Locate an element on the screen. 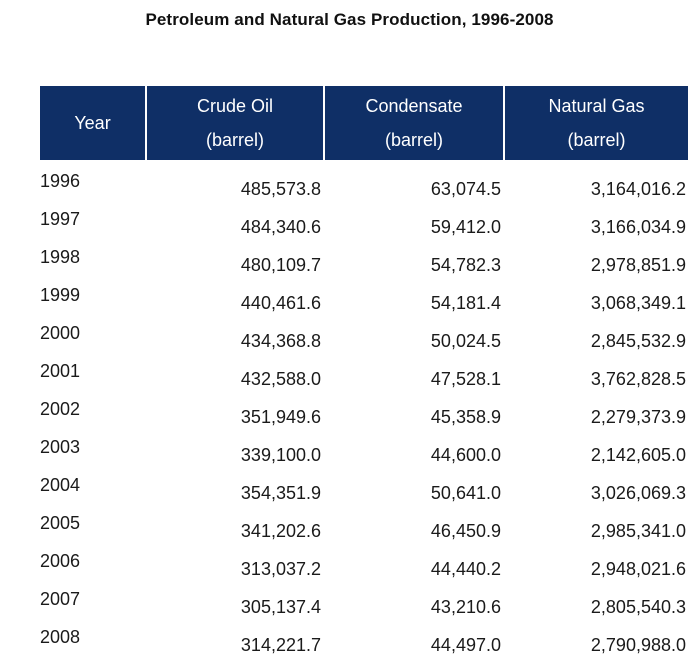 The image size is (699, 660). cell-crude-oil: 440,461.6 is located at coordinates (280, 302).